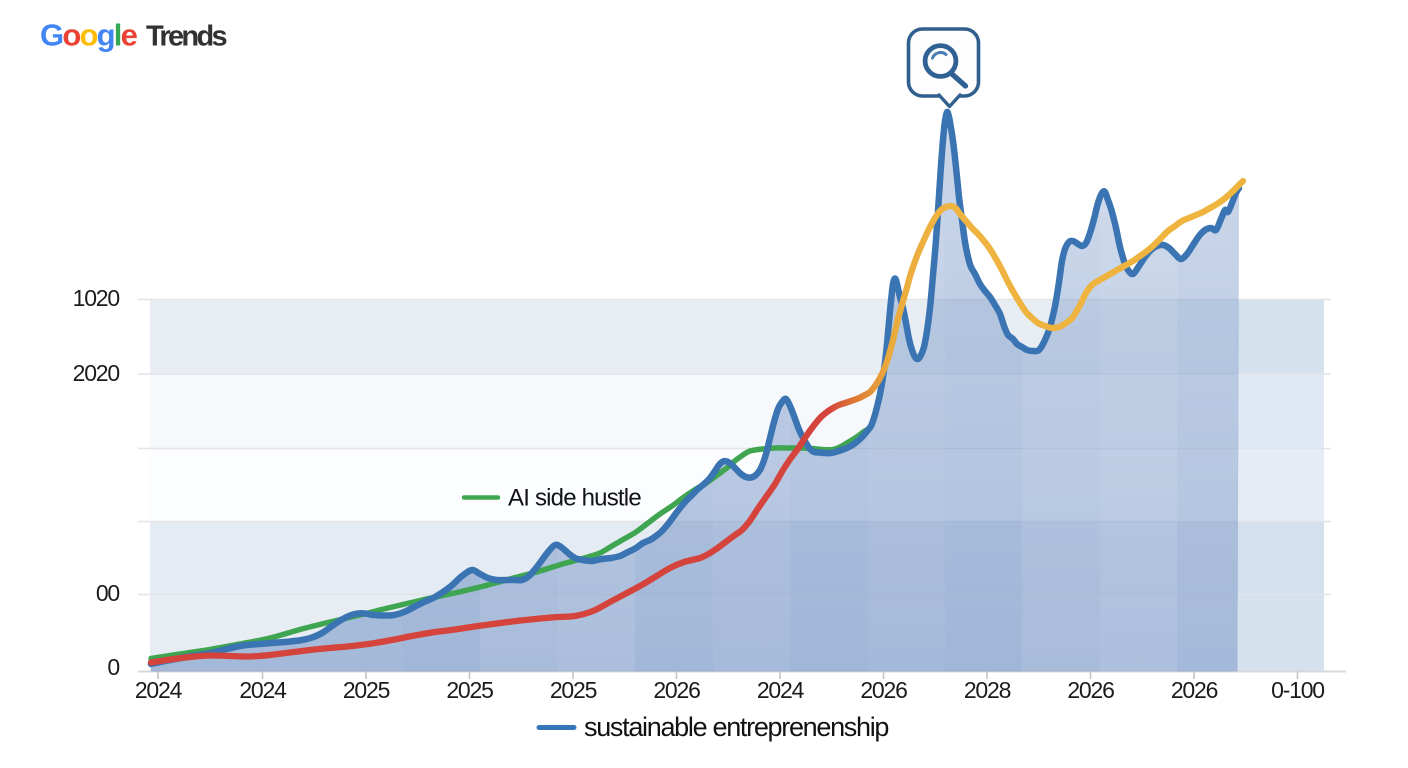 This screenshot has height=768, width=1408. I want to click on svg-text: AI side hustle, so click(574, 498).